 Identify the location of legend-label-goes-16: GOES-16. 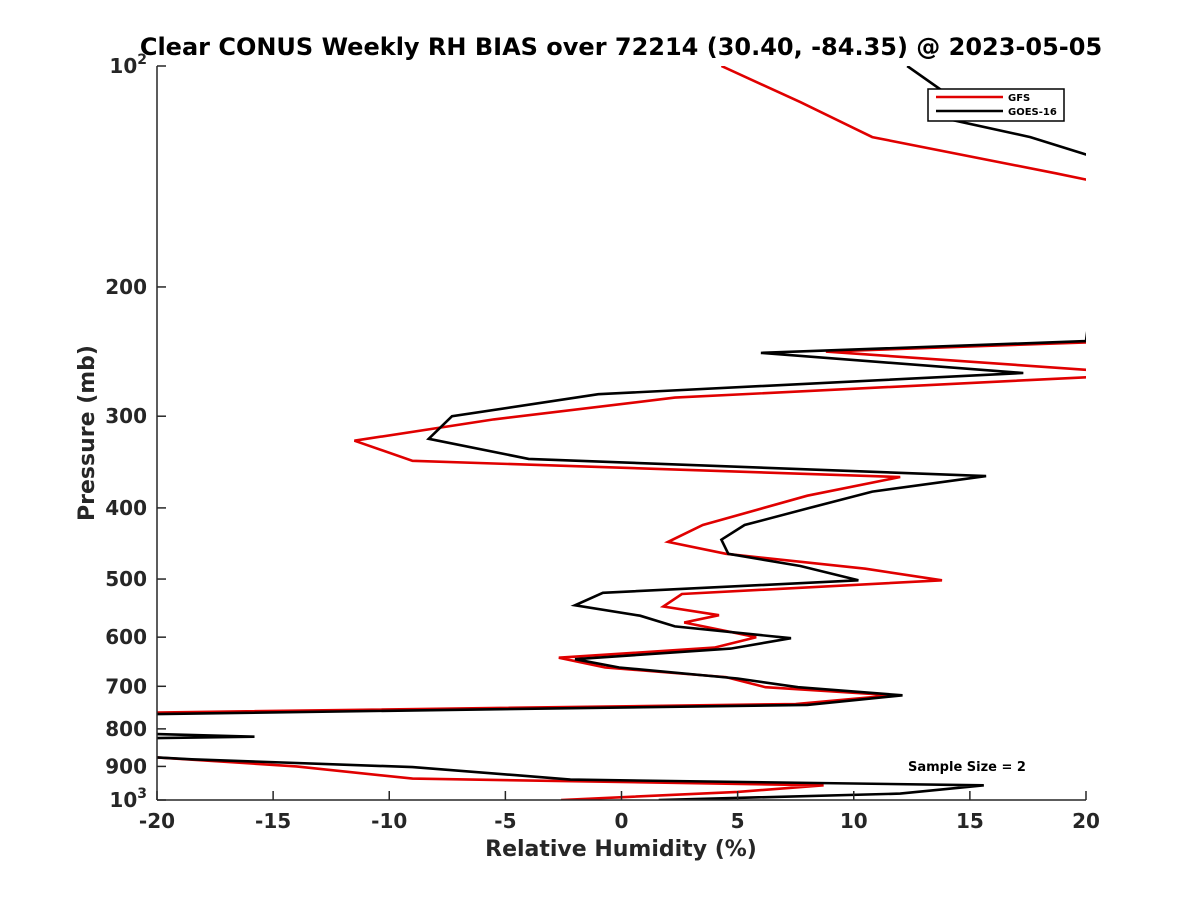
(1032, 112).